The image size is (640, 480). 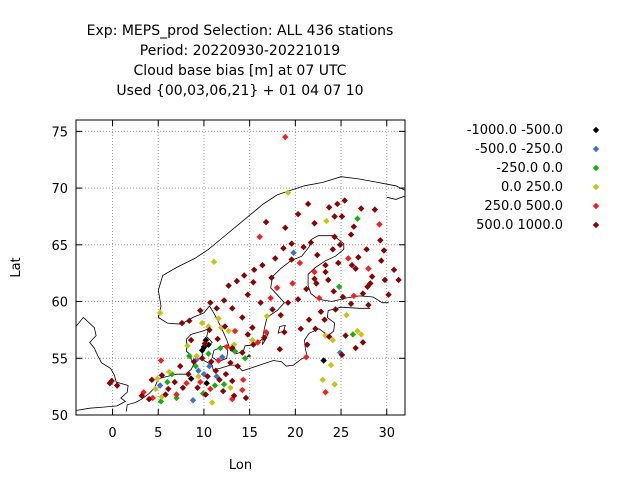 I want to click on y-tick-label: 55, so click(x=59, y=359).